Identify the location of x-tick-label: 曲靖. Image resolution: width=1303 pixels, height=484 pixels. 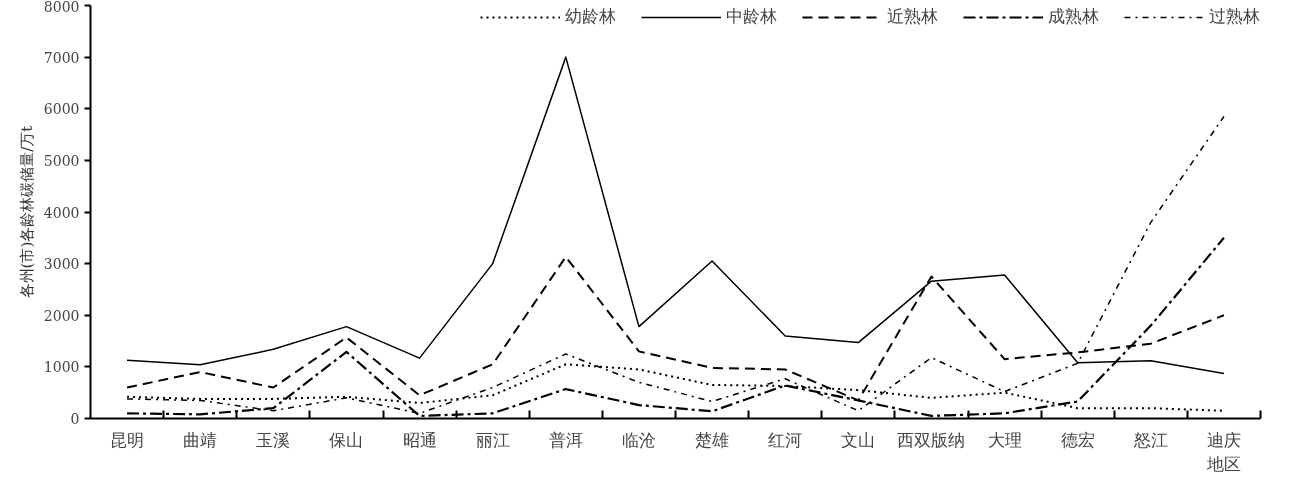
(200, 439).